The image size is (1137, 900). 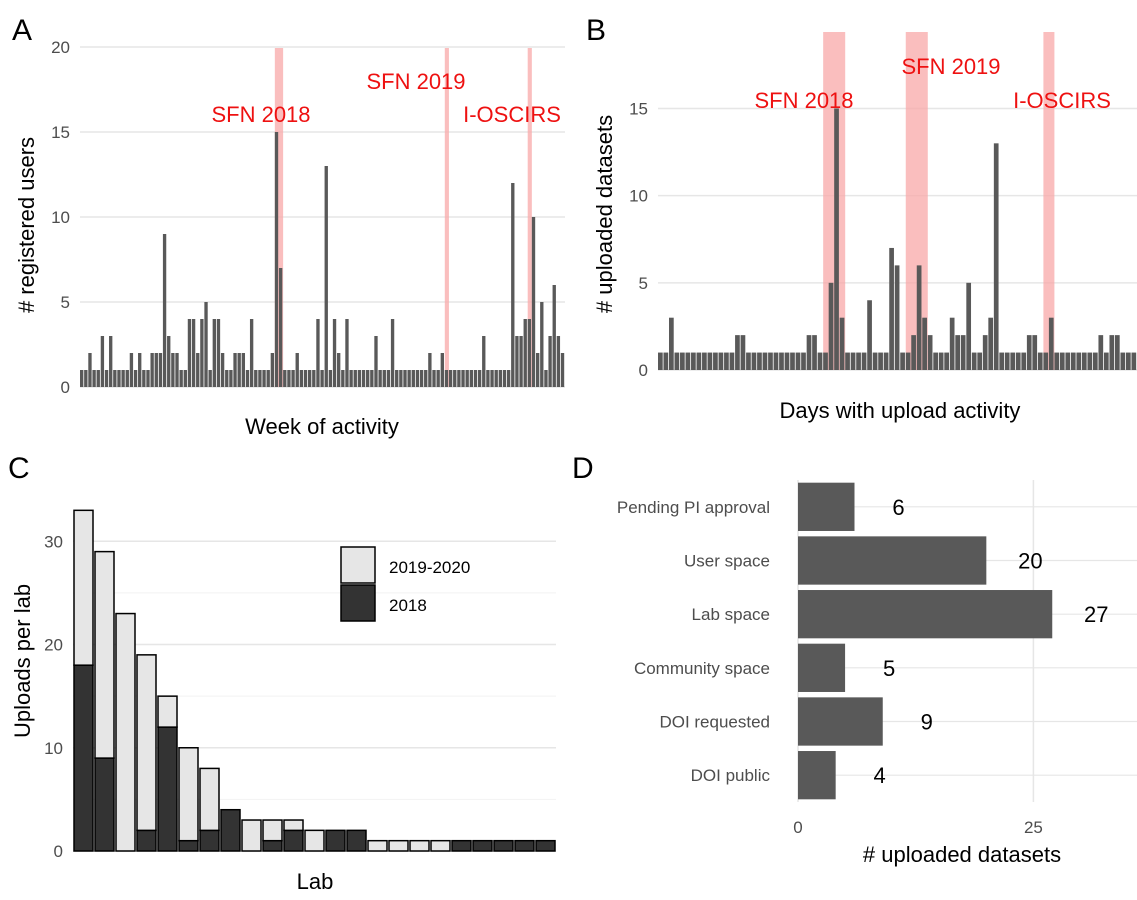 What do you see at coordinates (58, 851) in the screenshot?
I see `y-tick-label-c: 0` at bounding box center [58, 851].